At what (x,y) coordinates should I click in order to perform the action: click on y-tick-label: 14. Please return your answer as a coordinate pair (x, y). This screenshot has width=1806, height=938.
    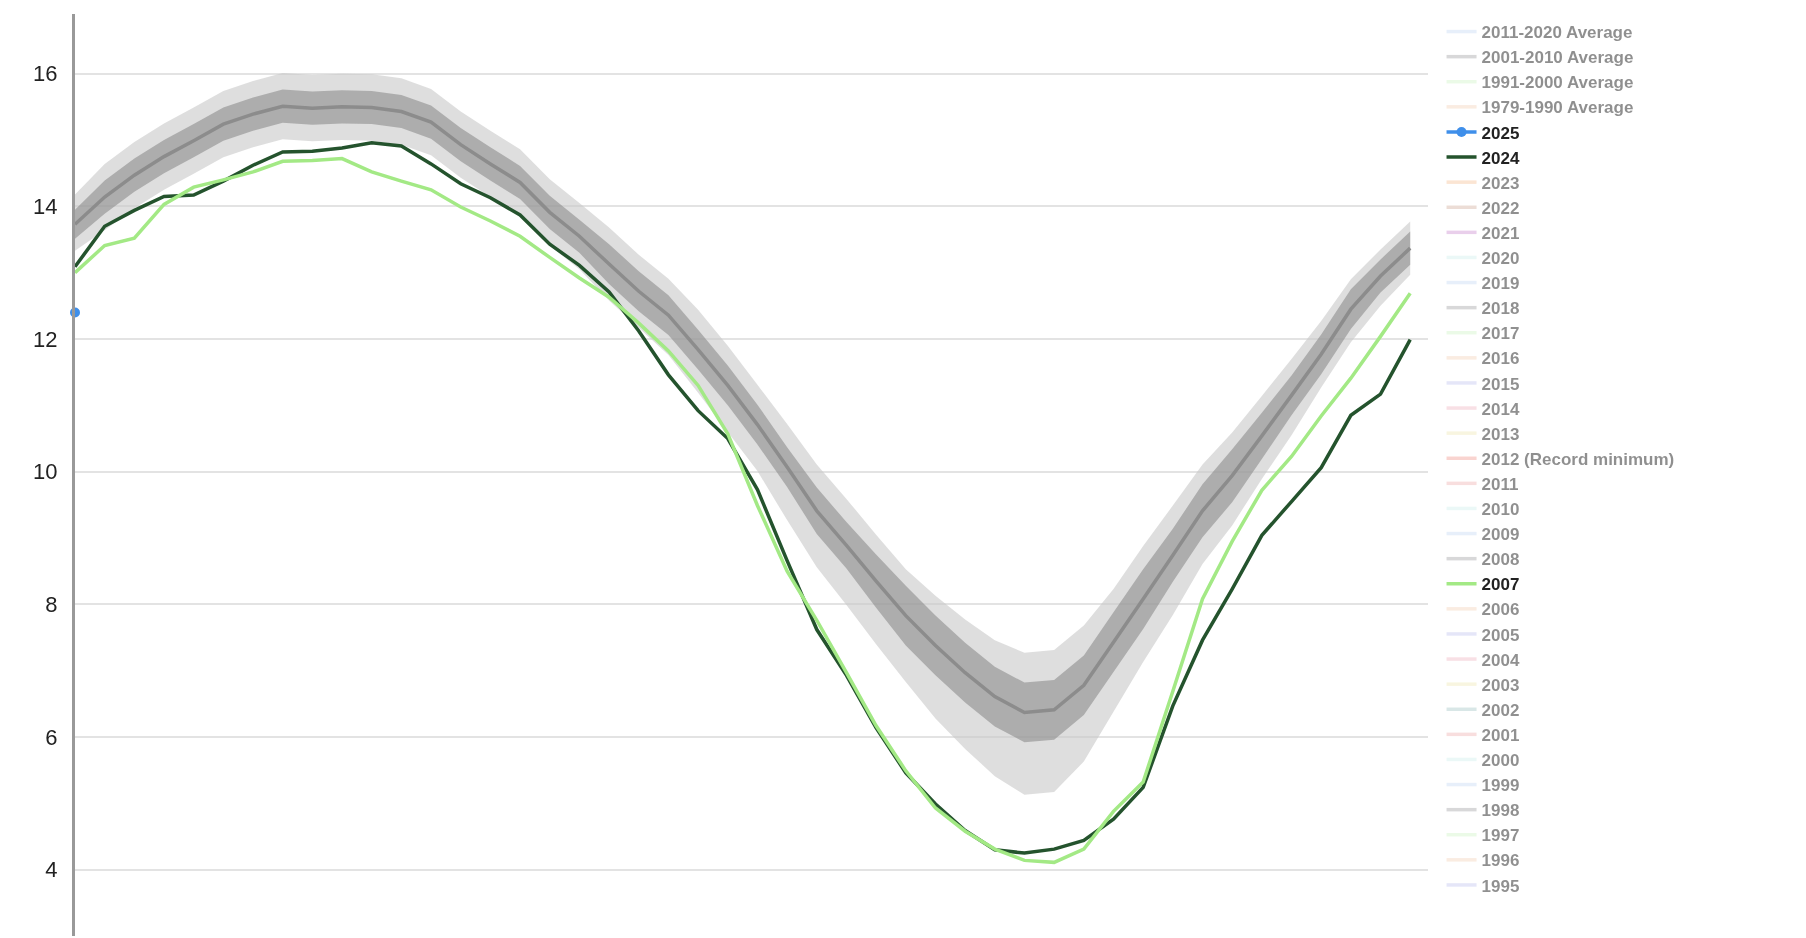
    Looking at the image, I should click on (45, 207).